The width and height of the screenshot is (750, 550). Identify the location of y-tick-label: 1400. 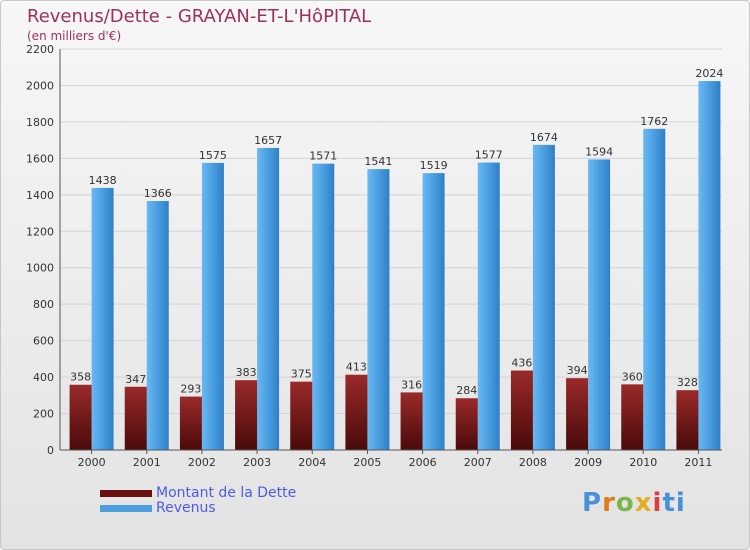
(40, 195).